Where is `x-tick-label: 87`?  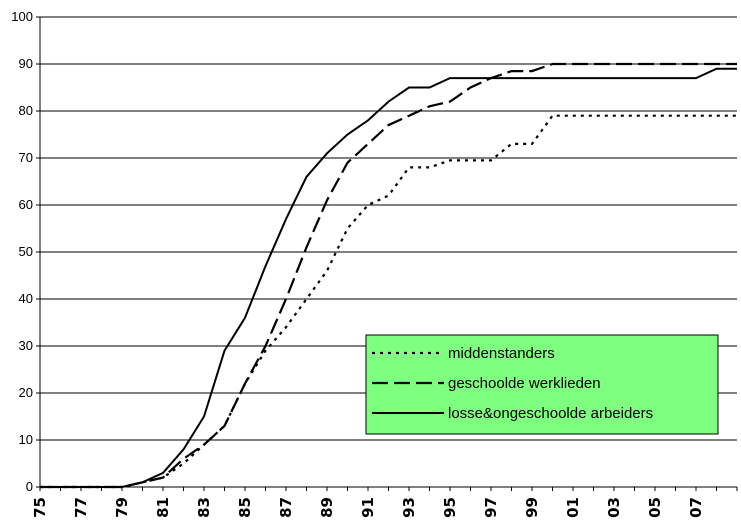 x-tick-label: 87 is located at coordinates (286, 507).